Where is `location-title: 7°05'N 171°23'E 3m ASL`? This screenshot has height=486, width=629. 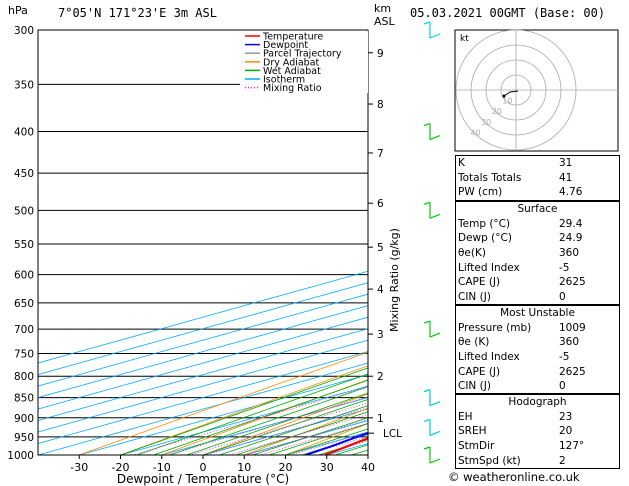 location-title: 7°05'N 171°23'E 3m ASL is located at coordinates (137, 13).